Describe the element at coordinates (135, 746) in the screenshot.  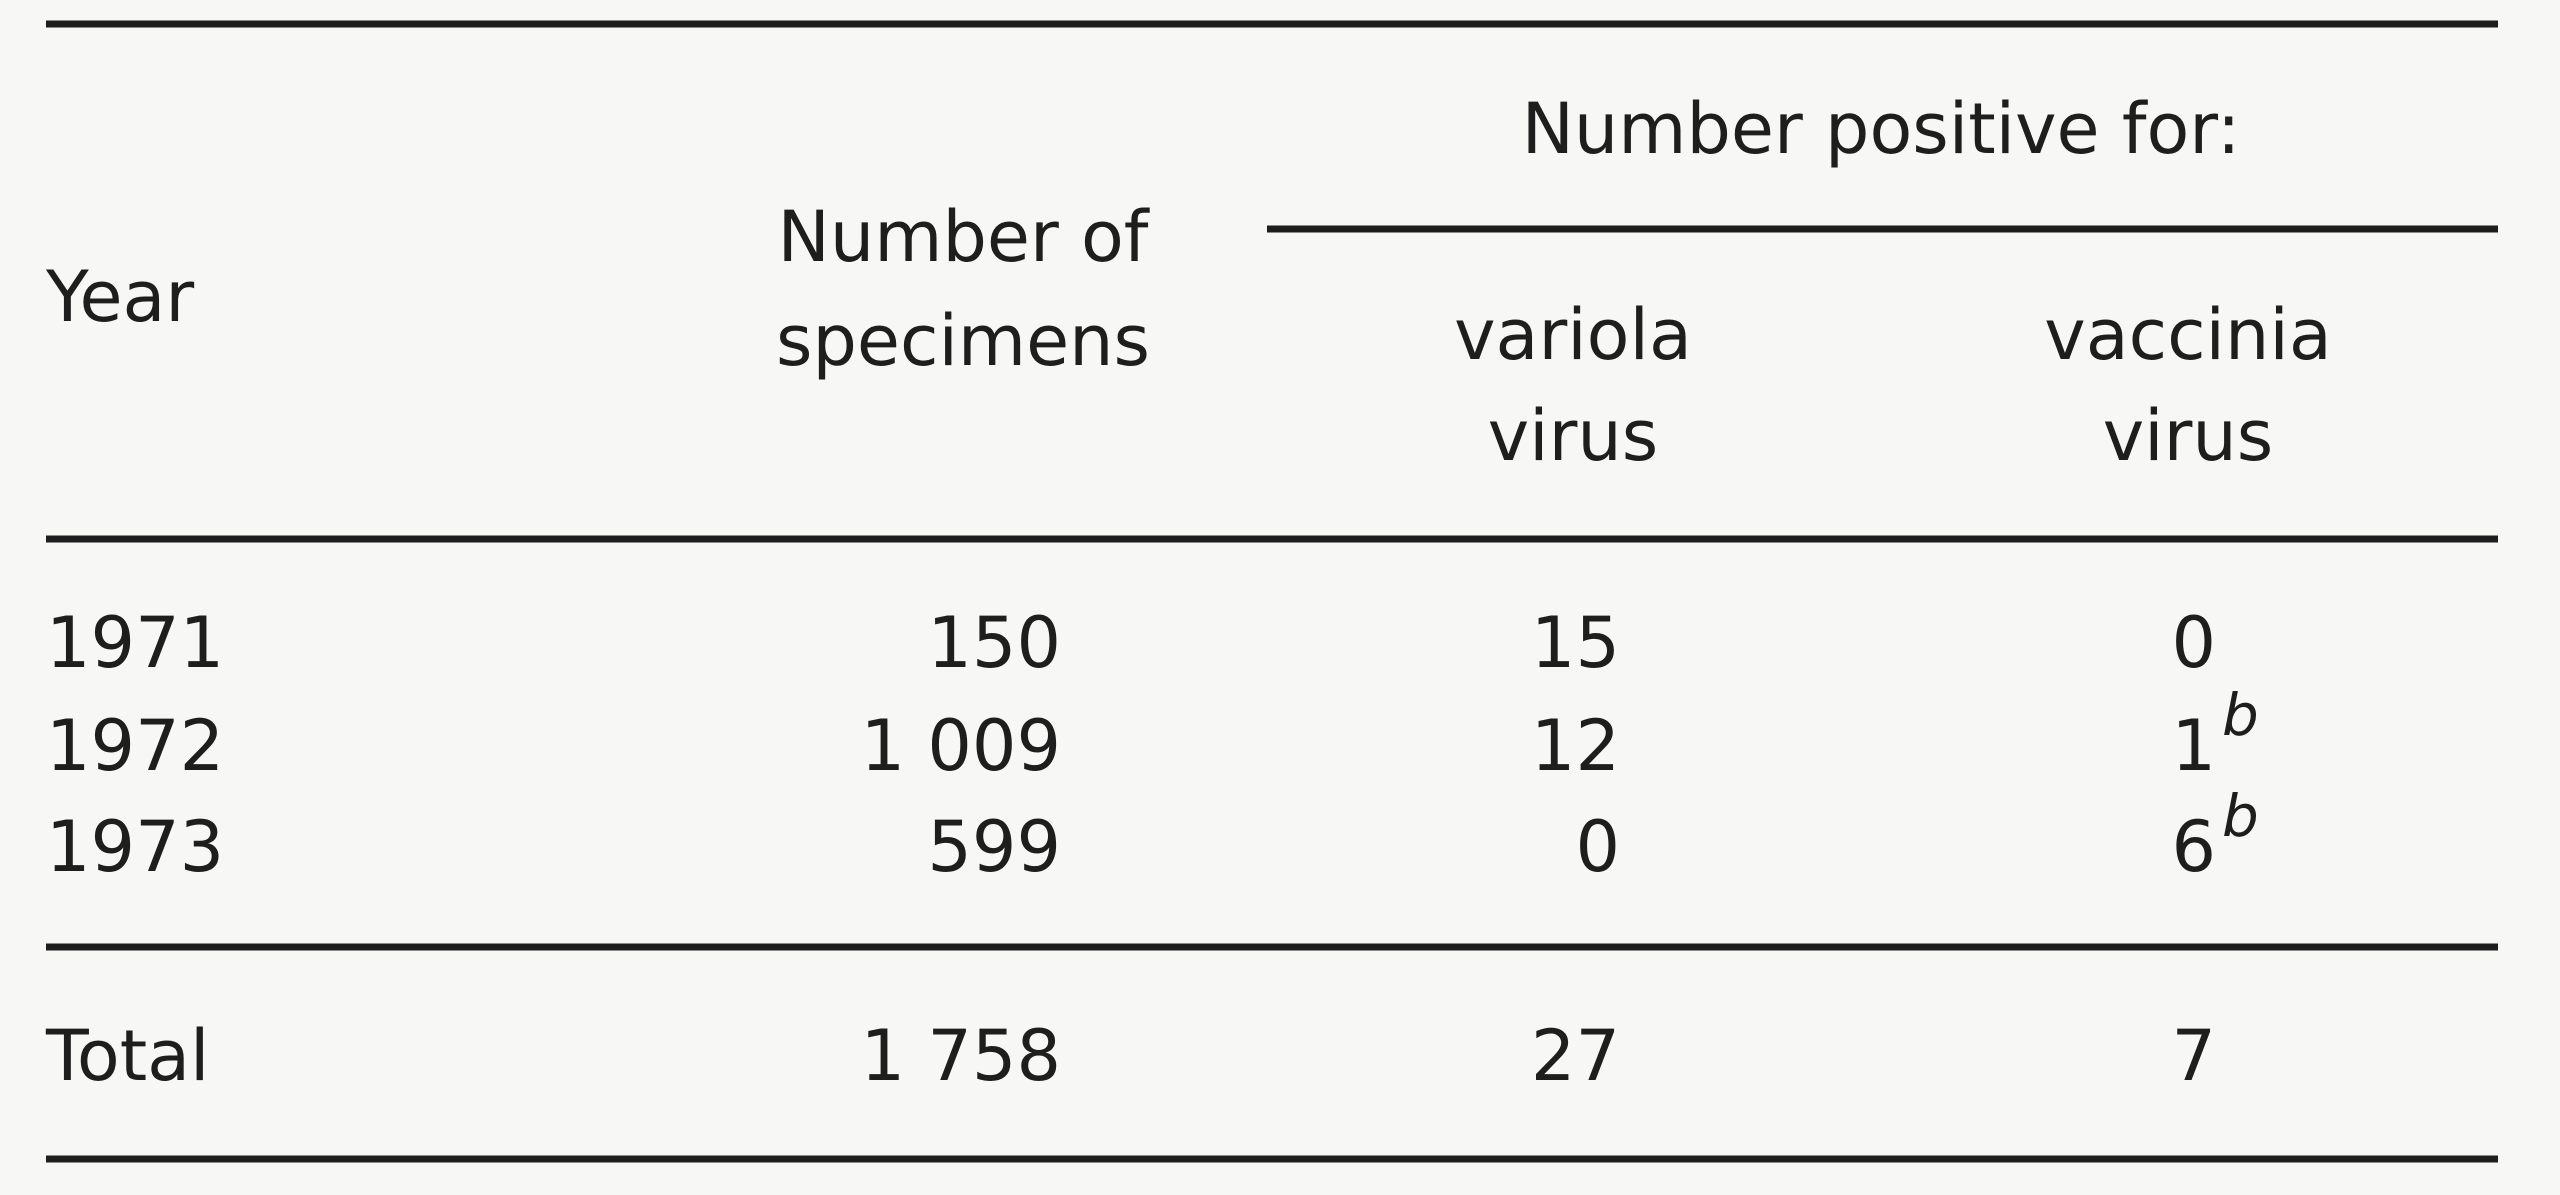
I see `cell-year: 1972` at that location.